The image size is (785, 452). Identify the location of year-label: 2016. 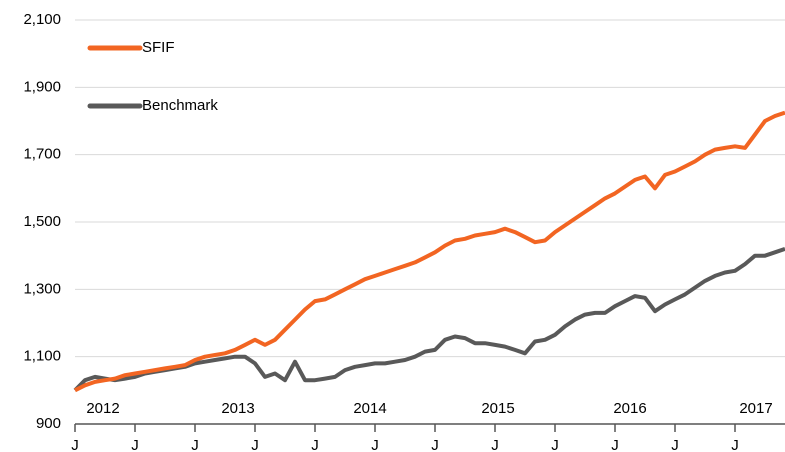
(629, 408).